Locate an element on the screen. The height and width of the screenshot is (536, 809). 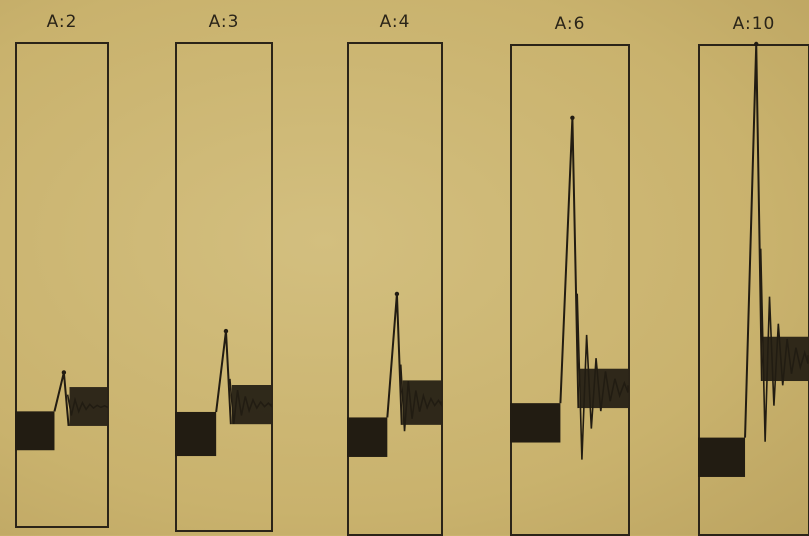
panel-1: A:2 is located at coordinates (62, 270).